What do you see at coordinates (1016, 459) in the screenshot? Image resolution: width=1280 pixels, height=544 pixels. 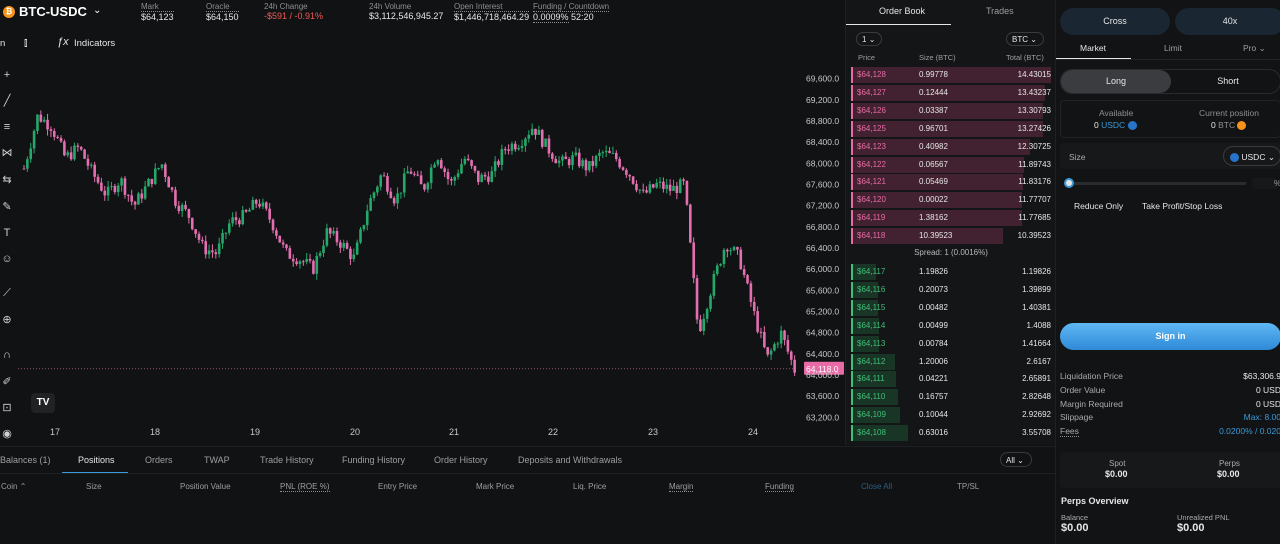 I see `filter-select: All ⌄` at bounding box center [1016, 459].